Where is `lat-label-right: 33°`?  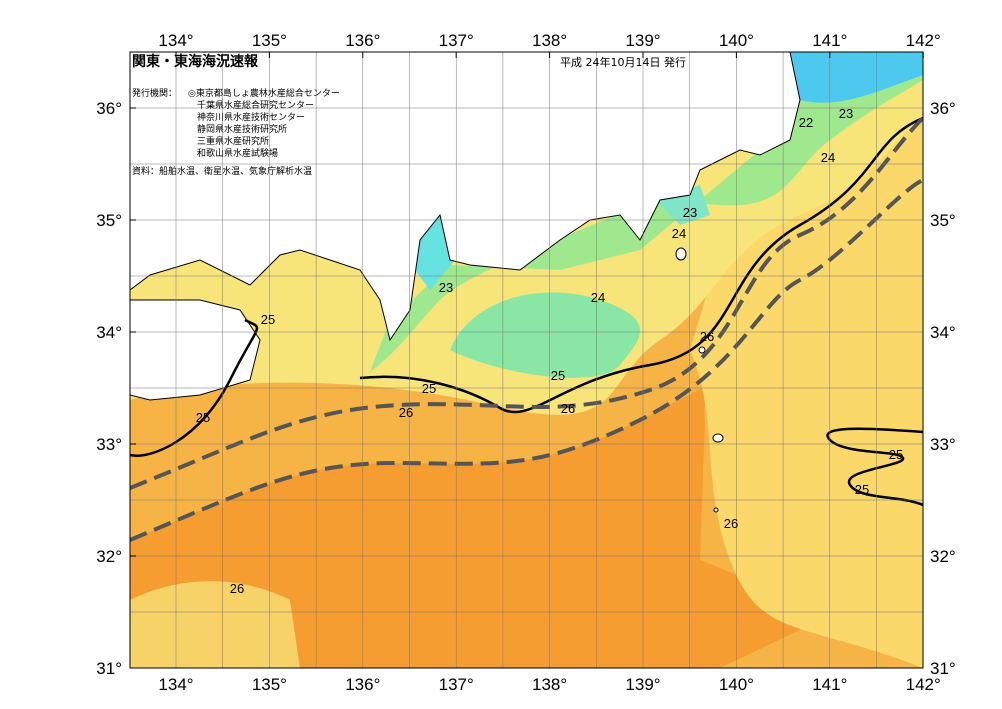 lat-label-right: 33° is located at coordinates (943, 444).